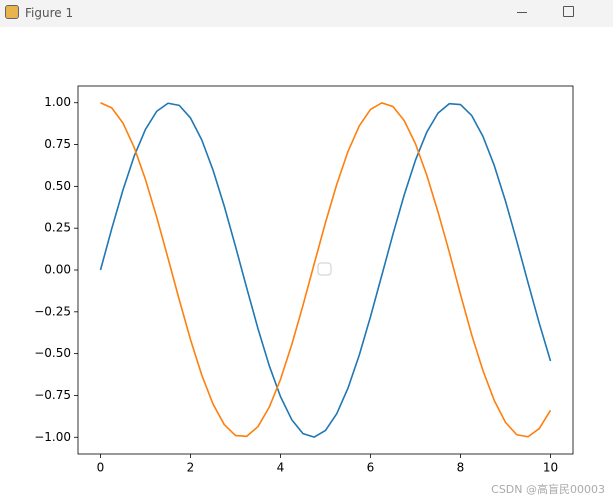  Describe the element at coordinates (57, 186) in the screenshot. I see `y-tick-label: 0.50` at that location.